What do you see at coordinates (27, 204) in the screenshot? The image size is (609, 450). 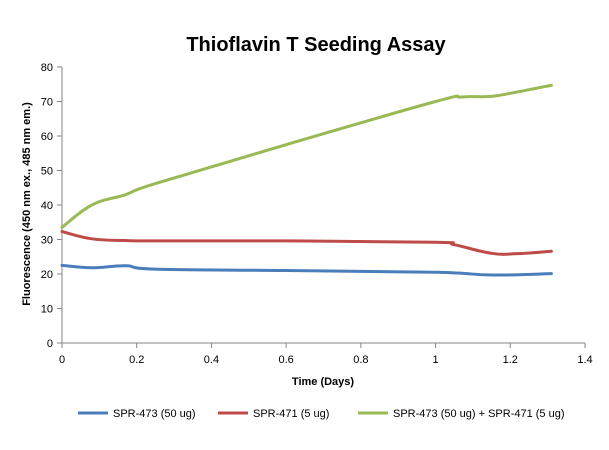 I see `y-axis-title: Fluorescence (450 nm ex., 485 nm em.)` at bounding box center [27, 204].